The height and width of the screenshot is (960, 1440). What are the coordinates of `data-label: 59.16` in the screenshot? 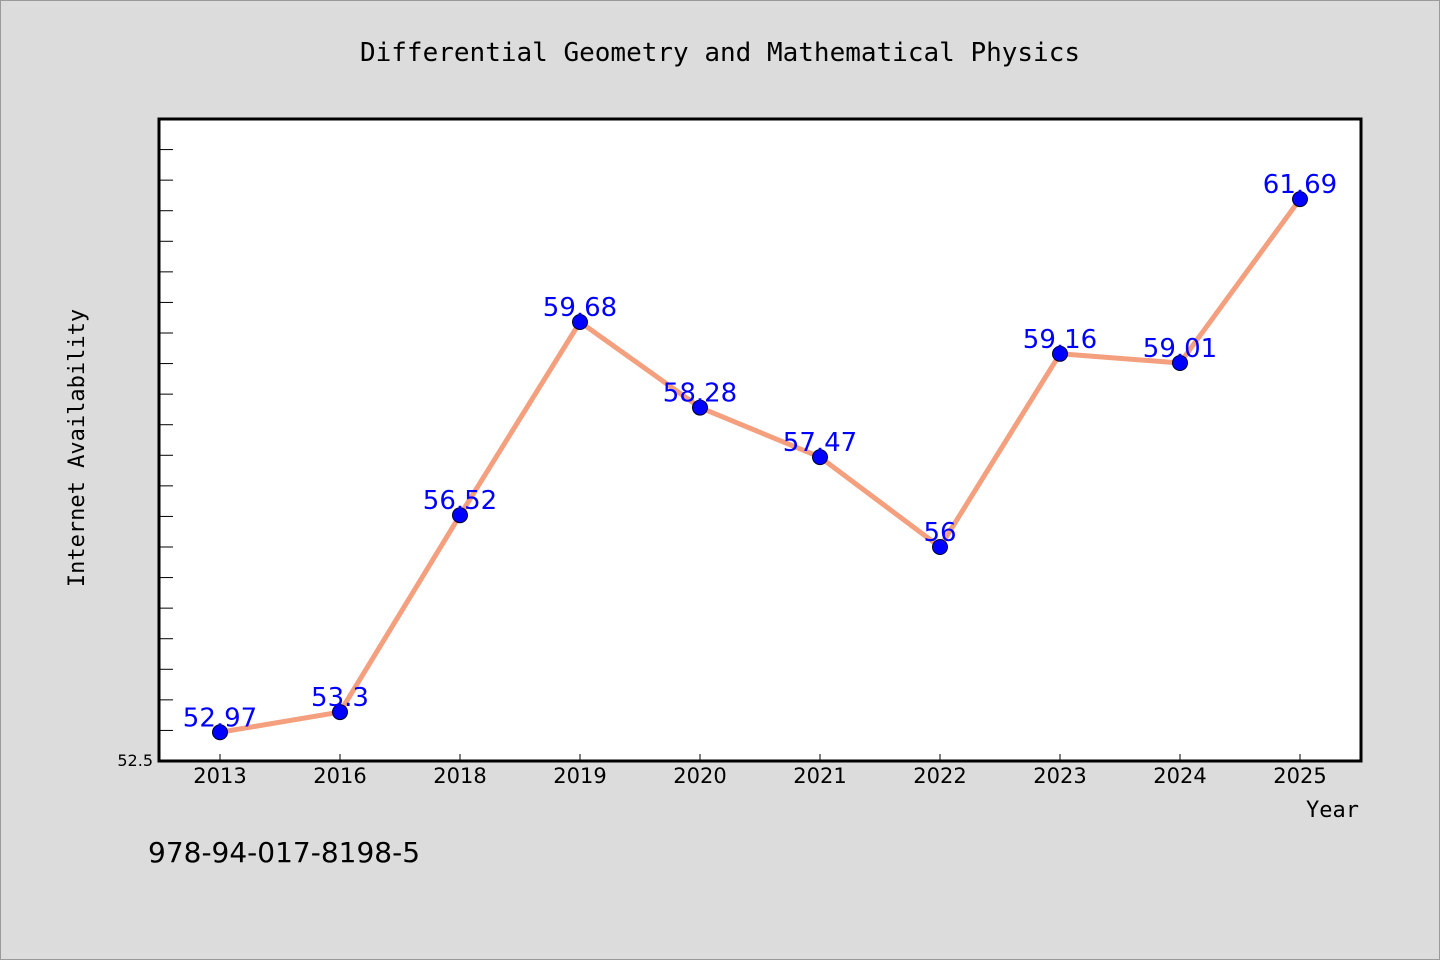 It's located at (1060, 340).